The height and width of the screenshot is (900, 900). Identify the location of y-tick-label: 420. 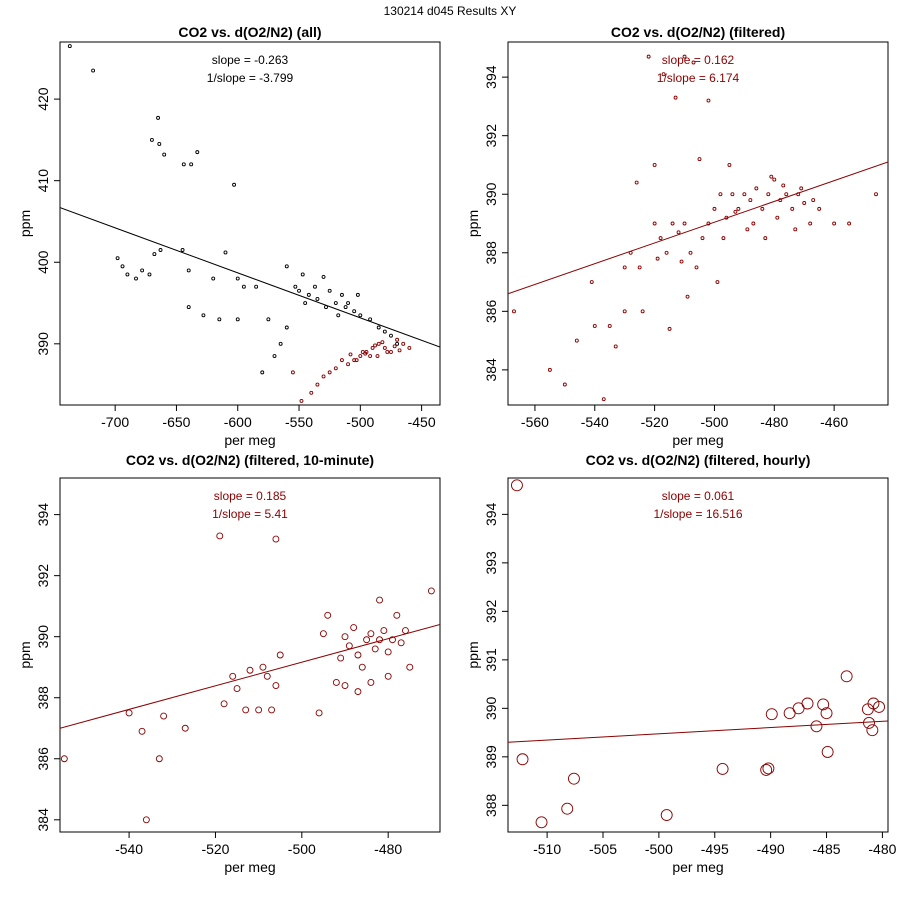
(43, 99).